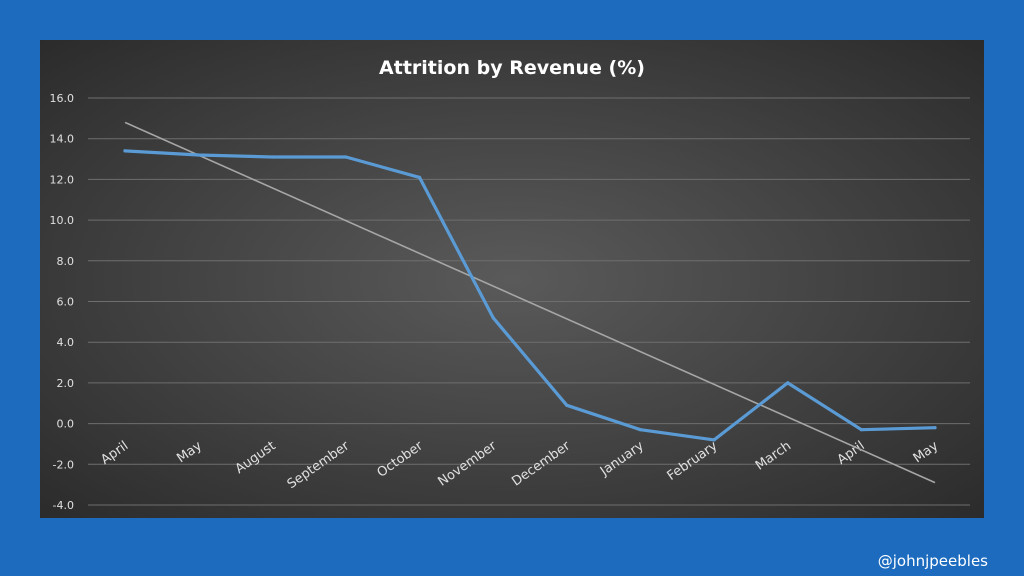 This screenshot has height=576, width=1024. Describe the element at coordinates (319, 465) in the screenshot. I see `x-tick-label: September` at that location.